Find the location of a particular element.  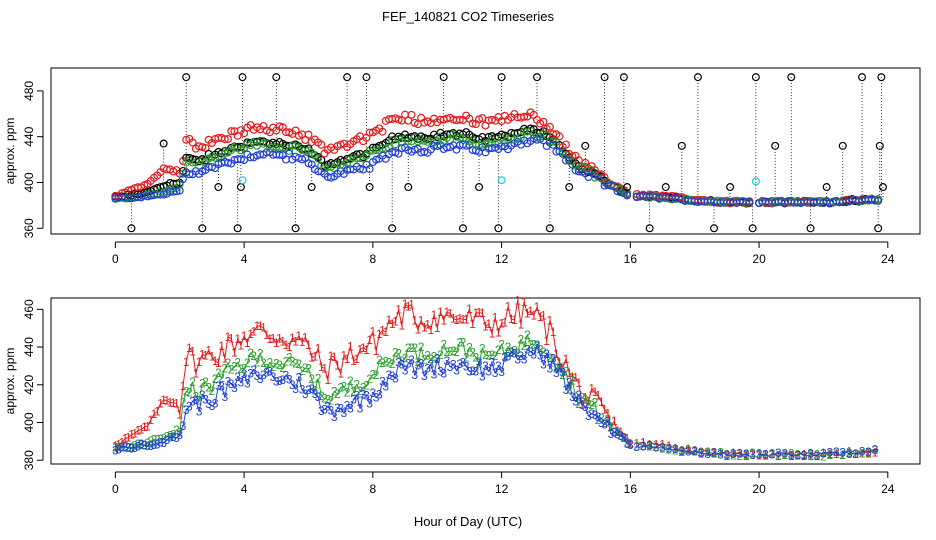

x-tick-label: 16 is located at coordinates (631, 489).